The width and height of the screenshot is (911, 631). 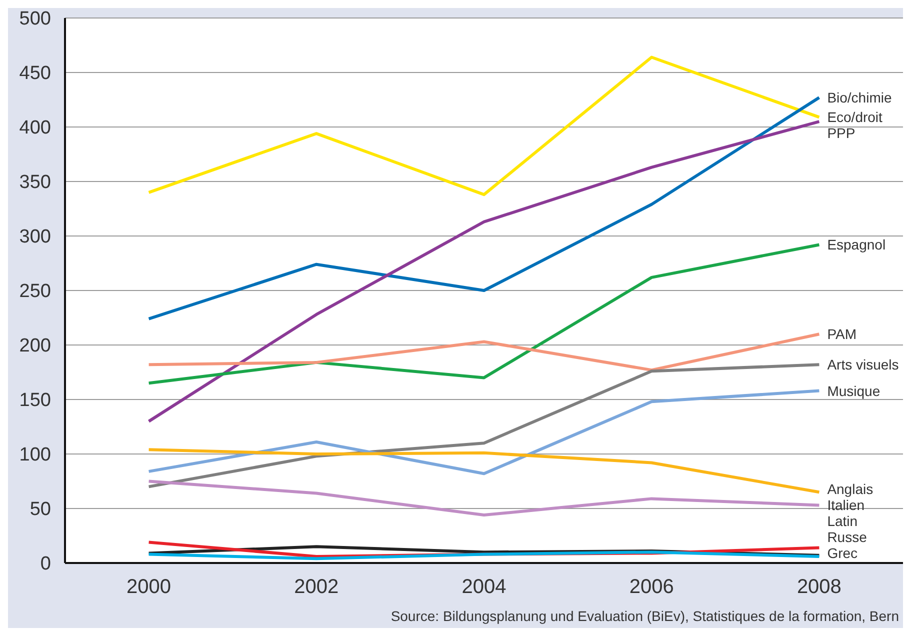 What do you see at coordinates (859, 98) in the screenshot?
I see `series-label: Bio/chimie` at bounding box center [859, 98].